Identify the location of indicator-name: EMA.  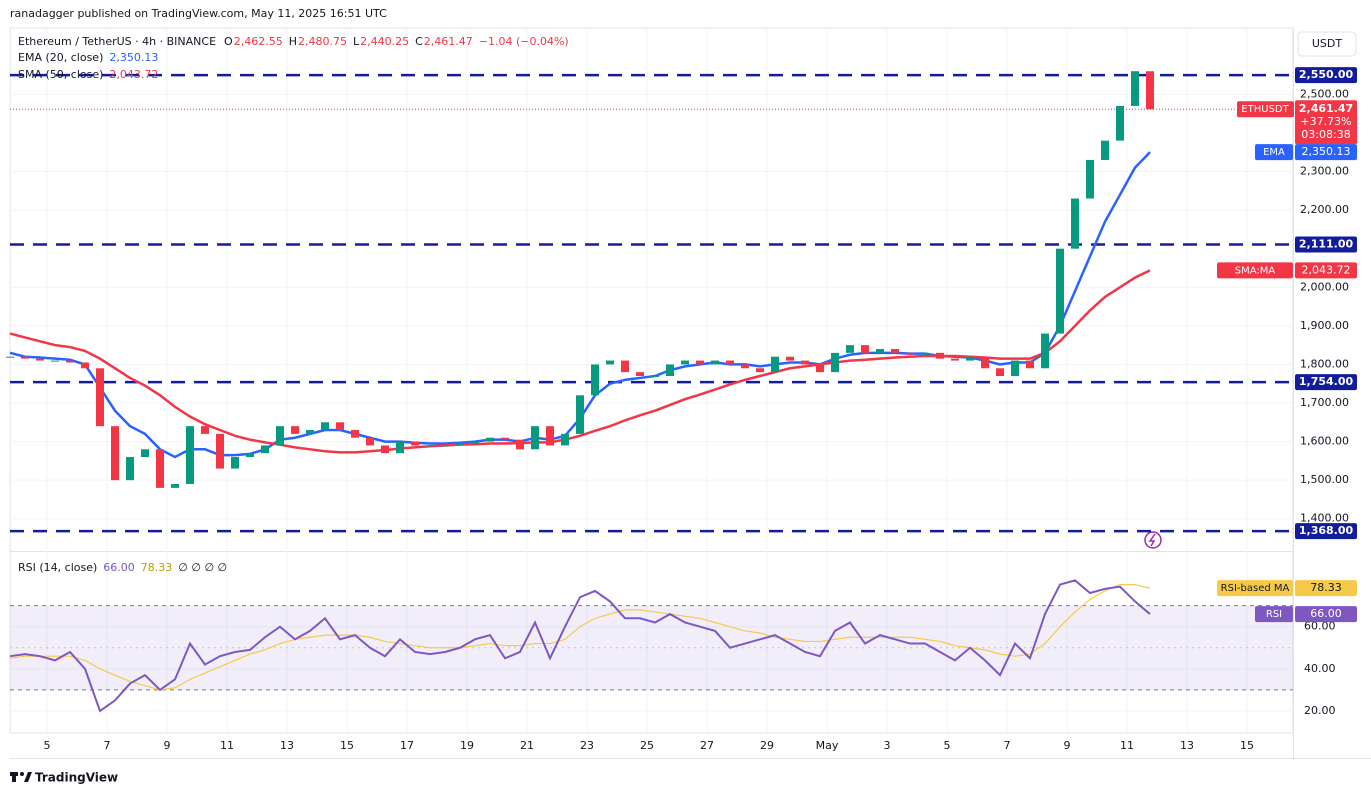
(1274, 152).